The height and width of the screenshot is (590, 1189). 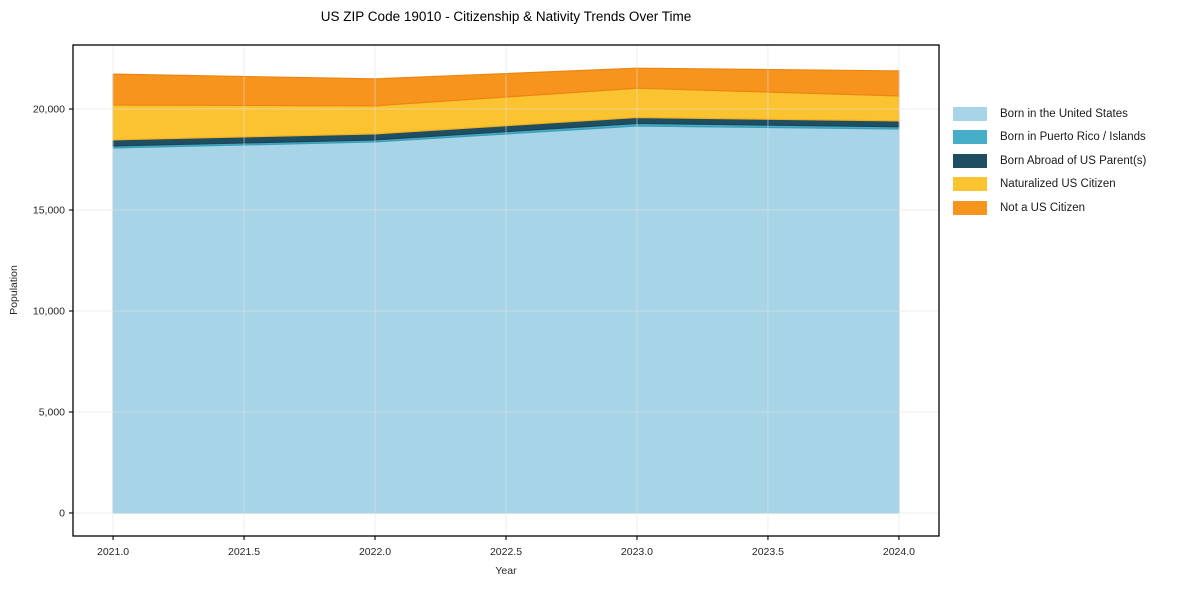 What do you see at coordinates (506, 571) in the screenshot?
I see `x-axis-label: Year` at bounding box center [506, 571].